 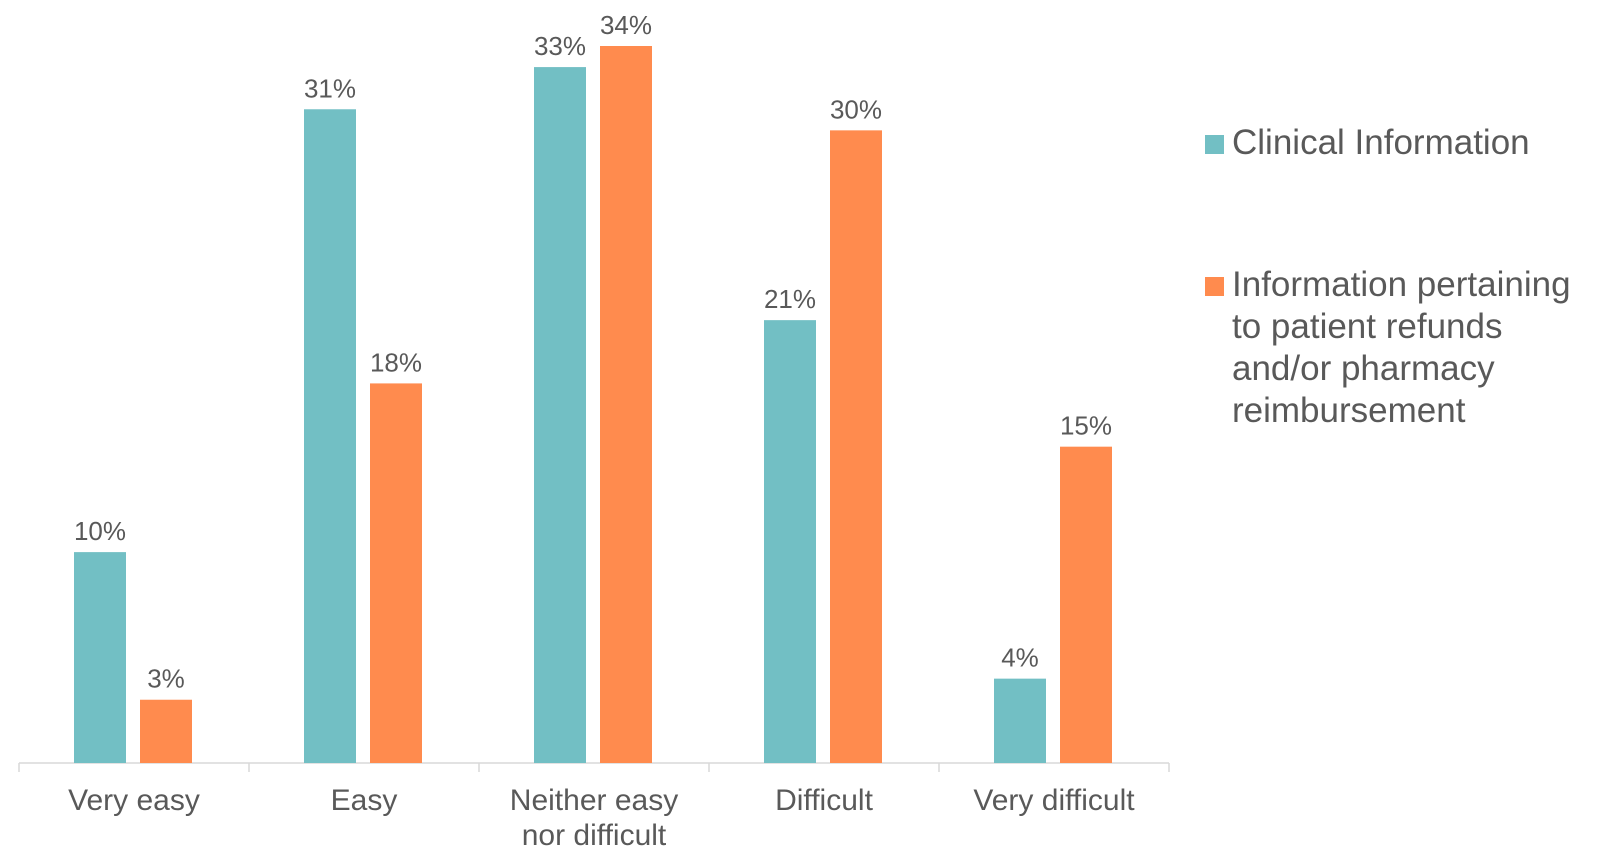 I want to click on data-label: 33%, so click(x=560, y=46).